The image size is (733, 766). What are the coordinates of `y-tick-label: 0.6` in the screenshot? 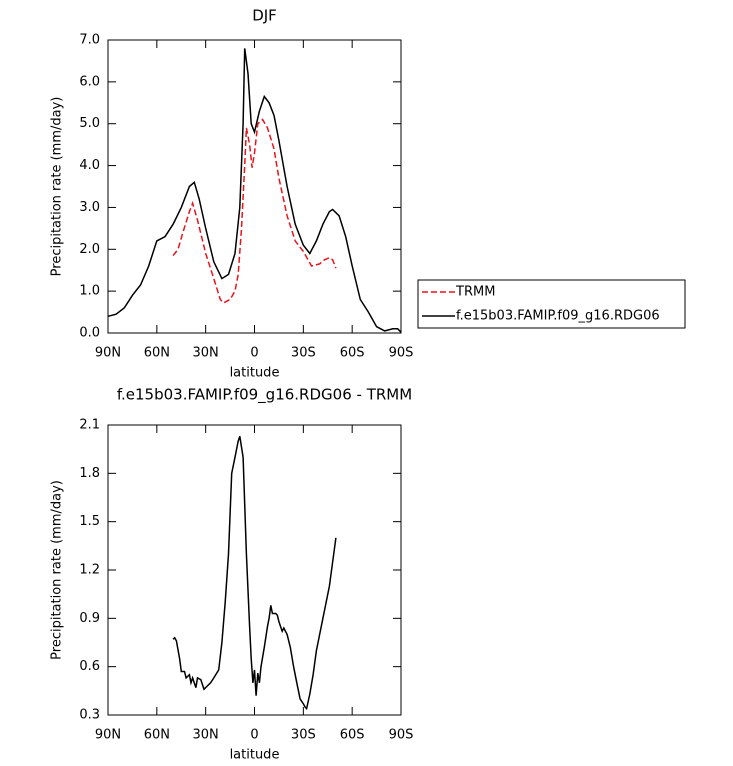 It's located at (89, 666).